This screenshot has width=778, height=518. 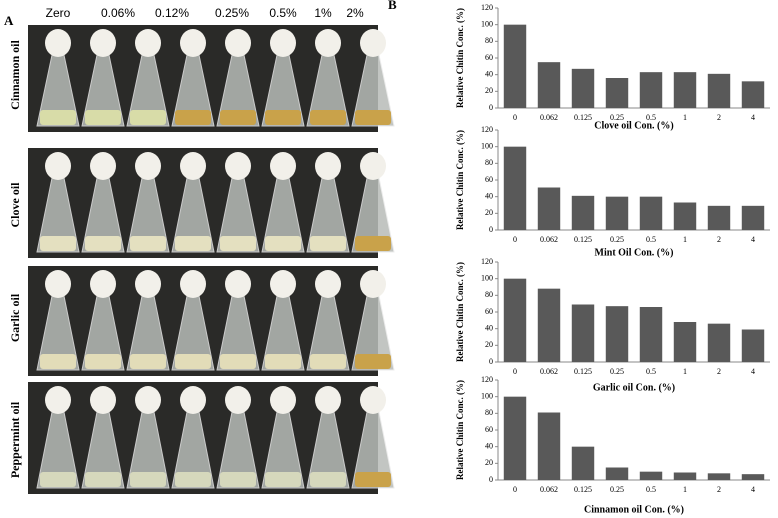 I want to click on x-tick-label: 0.5, so click(x=651, y=489).